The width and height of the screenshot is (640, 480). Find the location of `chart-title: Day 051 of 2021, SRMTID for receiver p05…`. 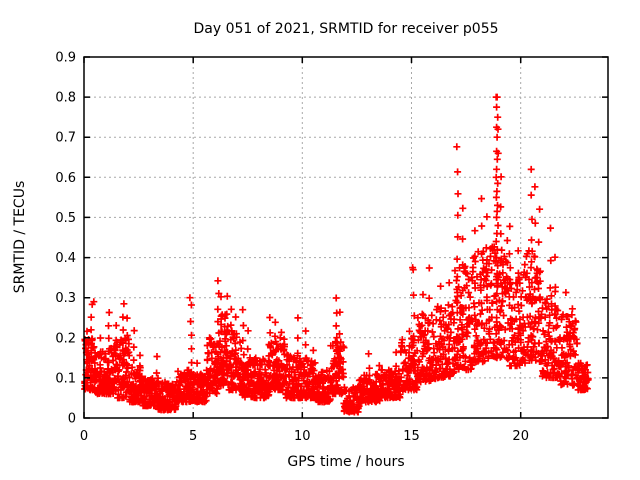

chart-title: Day 051 of 2021, SRMTID for receiver p05… is located at coordinates (346, 29).